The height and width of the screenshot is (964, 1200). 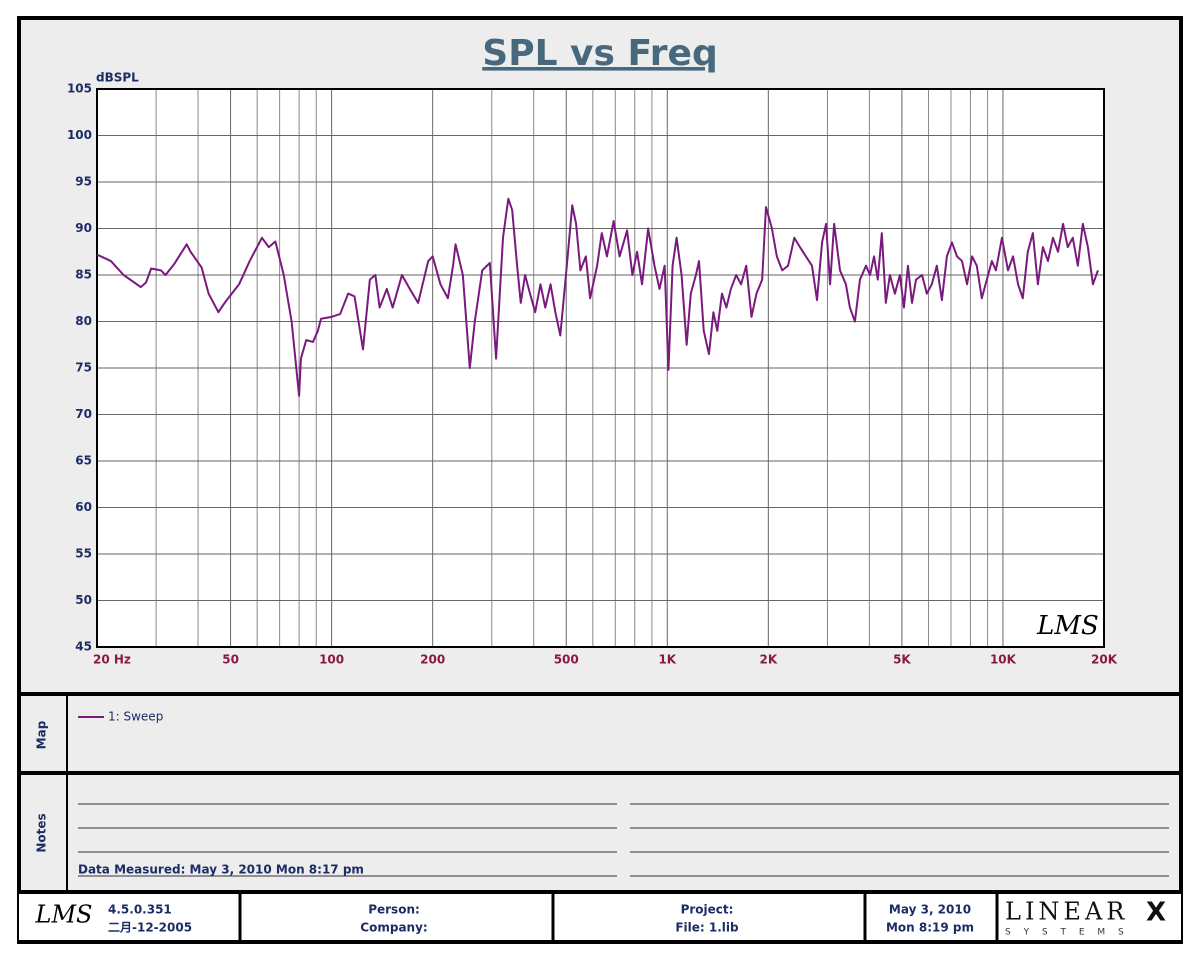 I want to click on project: Project:, so click(x=707, y=910).